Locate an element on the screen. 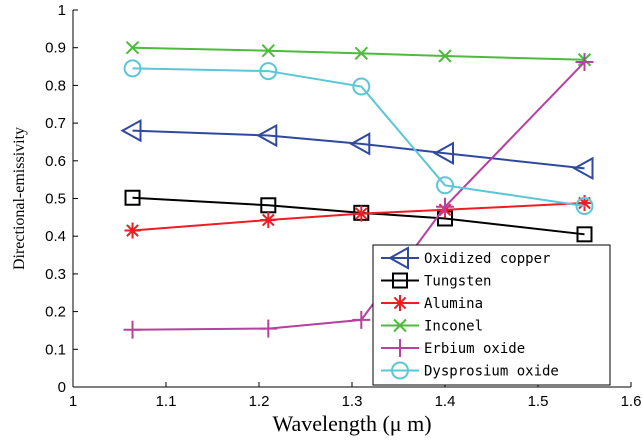  y-tick-label: 0.9 is located at coordinates (55, 48).